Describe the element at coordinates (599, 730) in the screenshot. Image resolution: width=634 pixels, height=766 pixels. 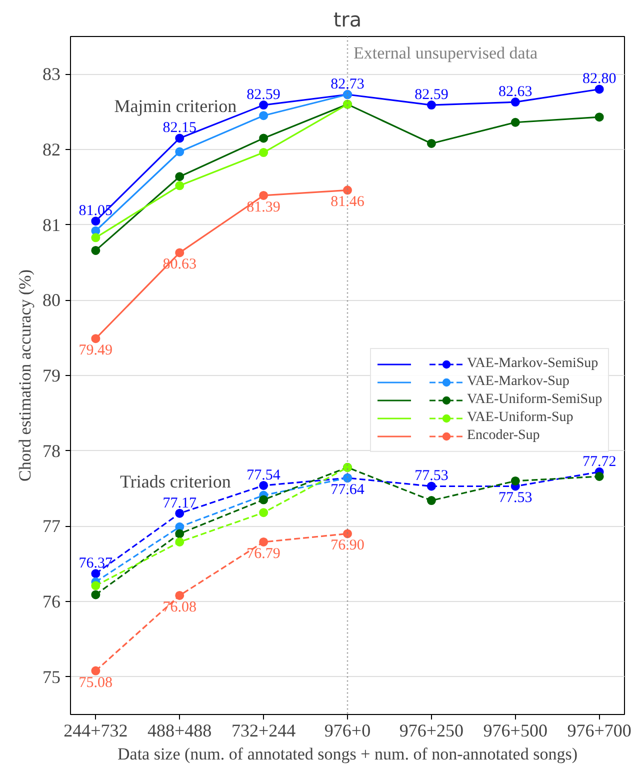
I see `x-tick-label: 976+700` at that location.